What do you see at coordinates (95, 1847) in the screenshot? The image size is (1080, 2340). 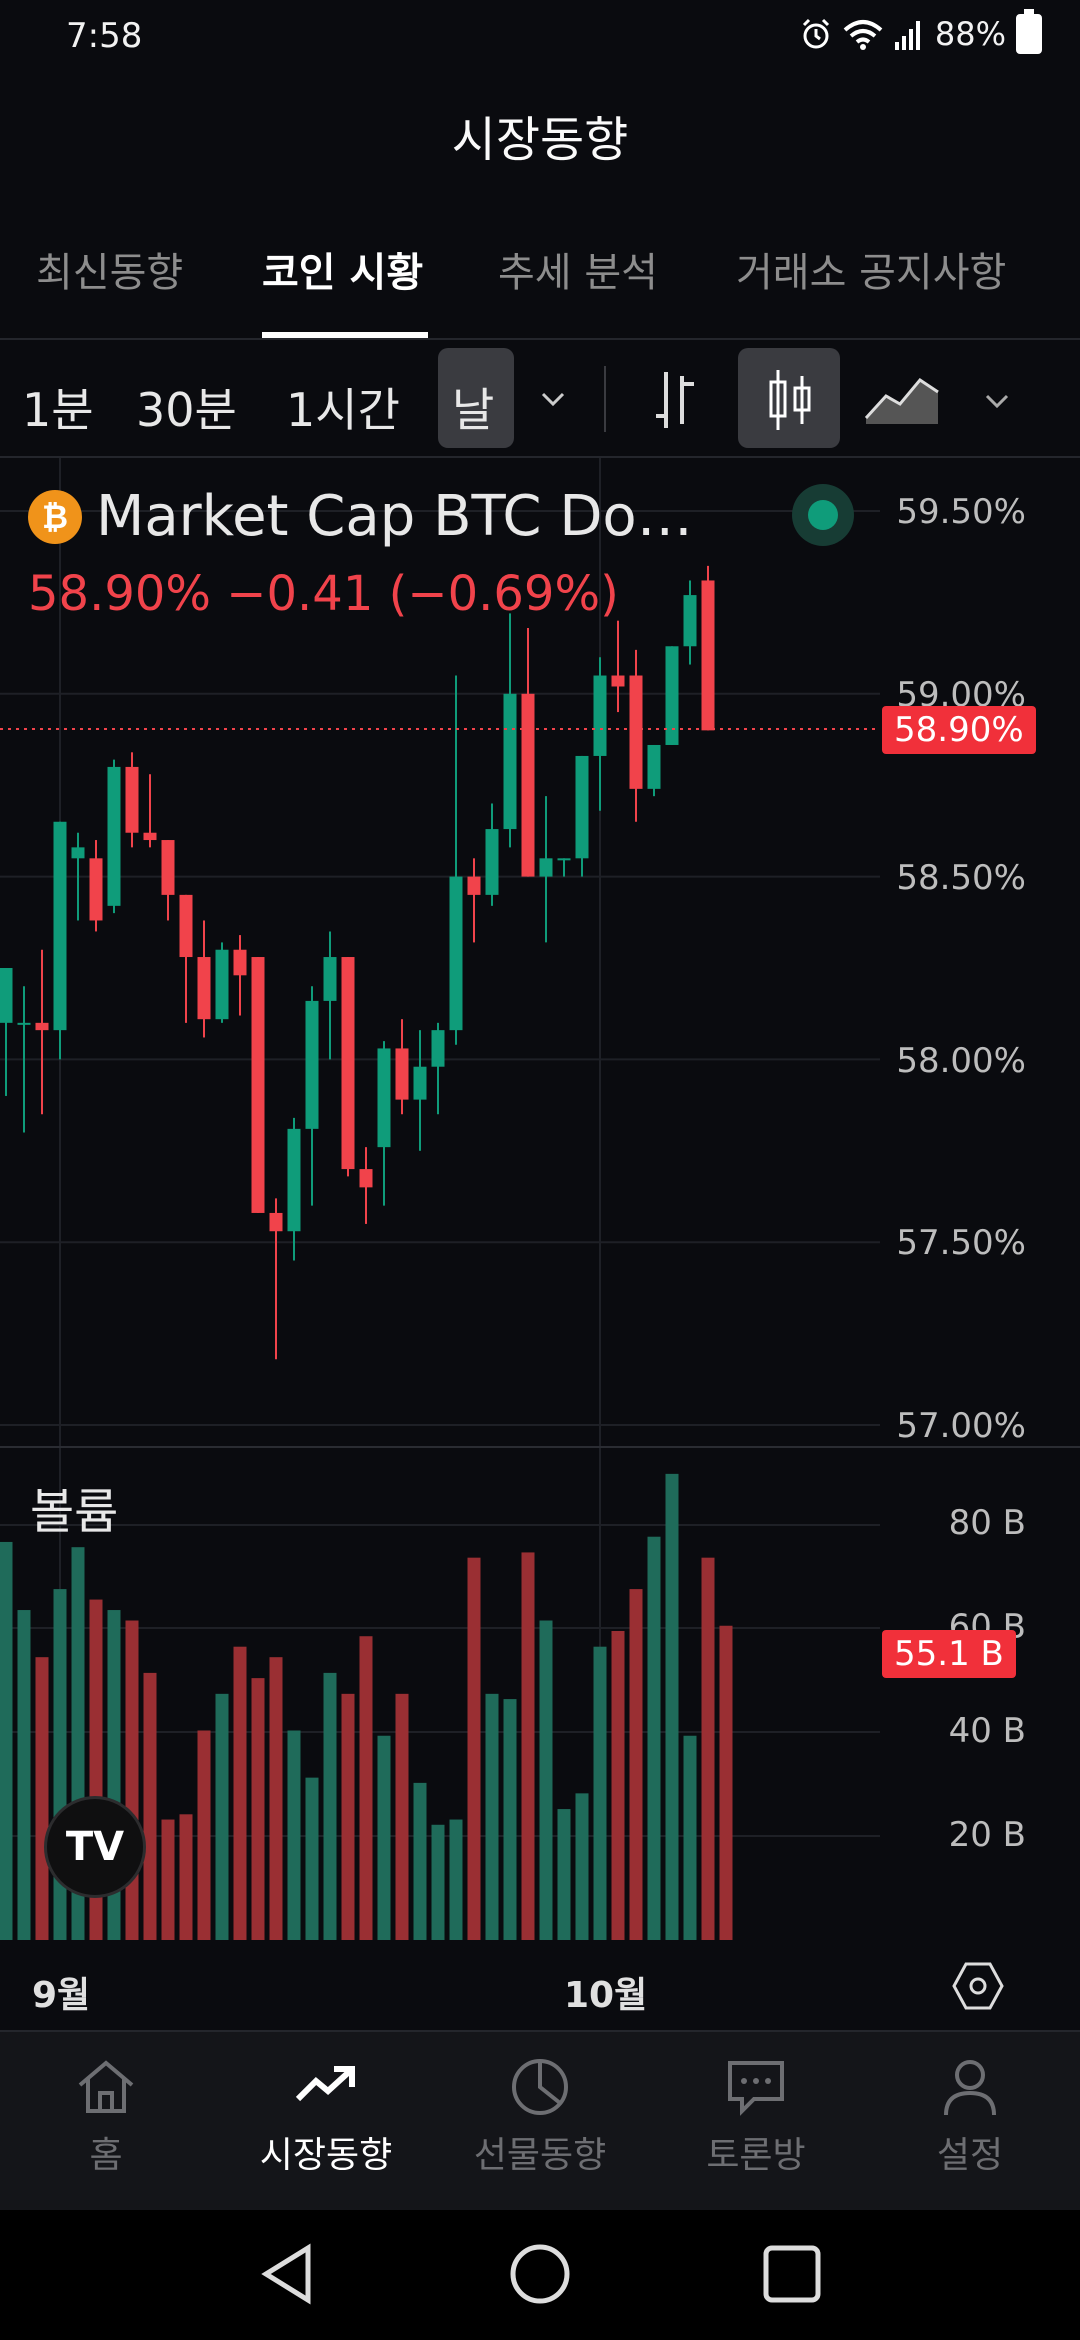 I see `tradingview-logo: TV` at bounding box center [95, 1847].